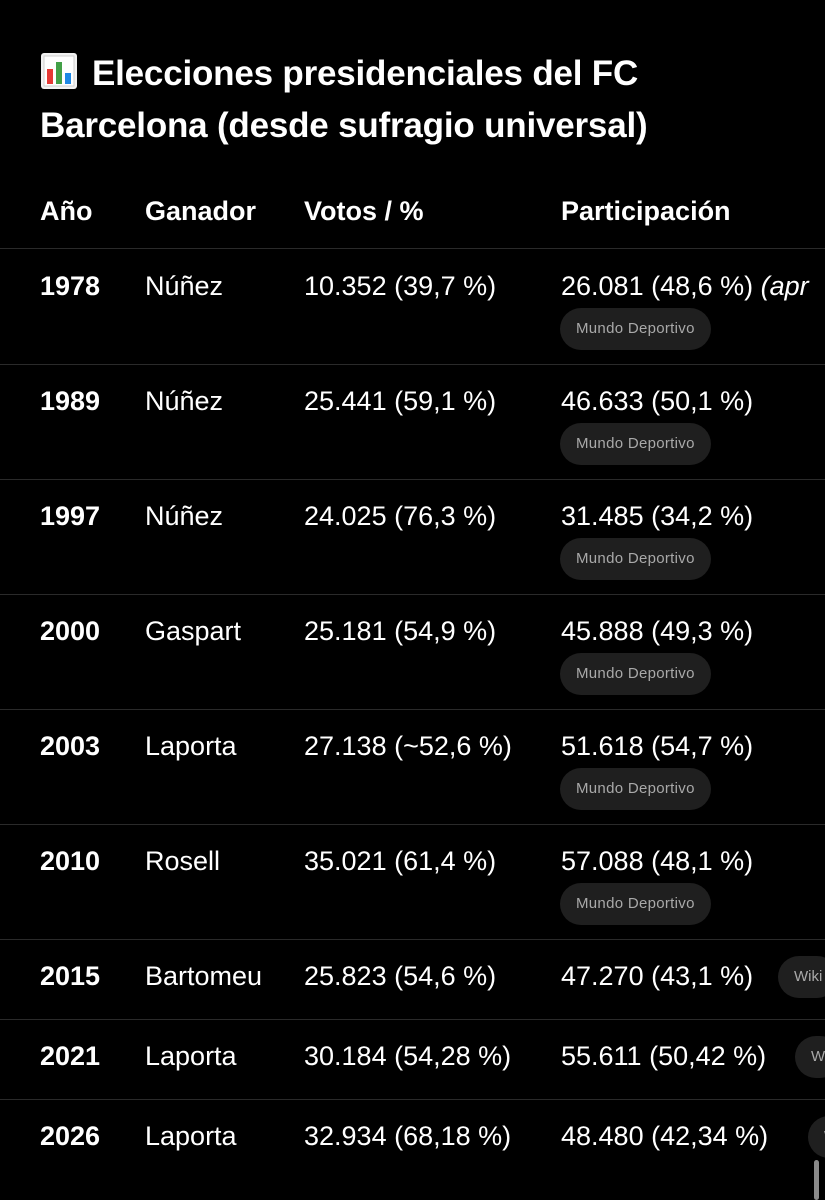 The width and height of the screenshot is (825, 1200). What do you see at coordinates (646, 211) in the screenshot?
I see `column-header-participation: Participación` at bounding box center [646, 211].